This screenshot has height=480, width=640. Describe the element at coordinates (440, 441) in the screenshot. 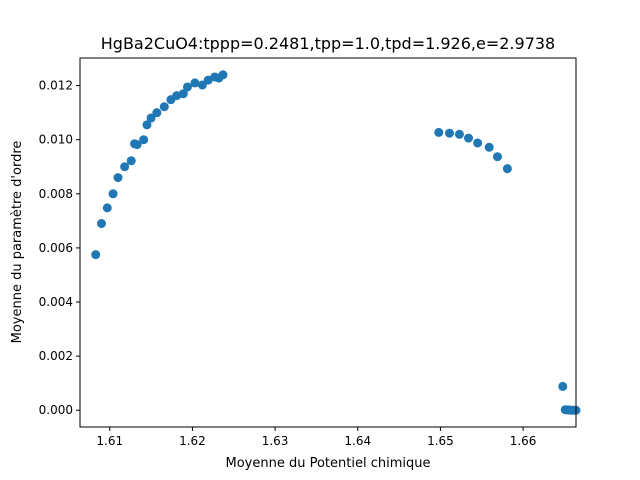

I see `x-tick-label-5: 1.65` at that location.